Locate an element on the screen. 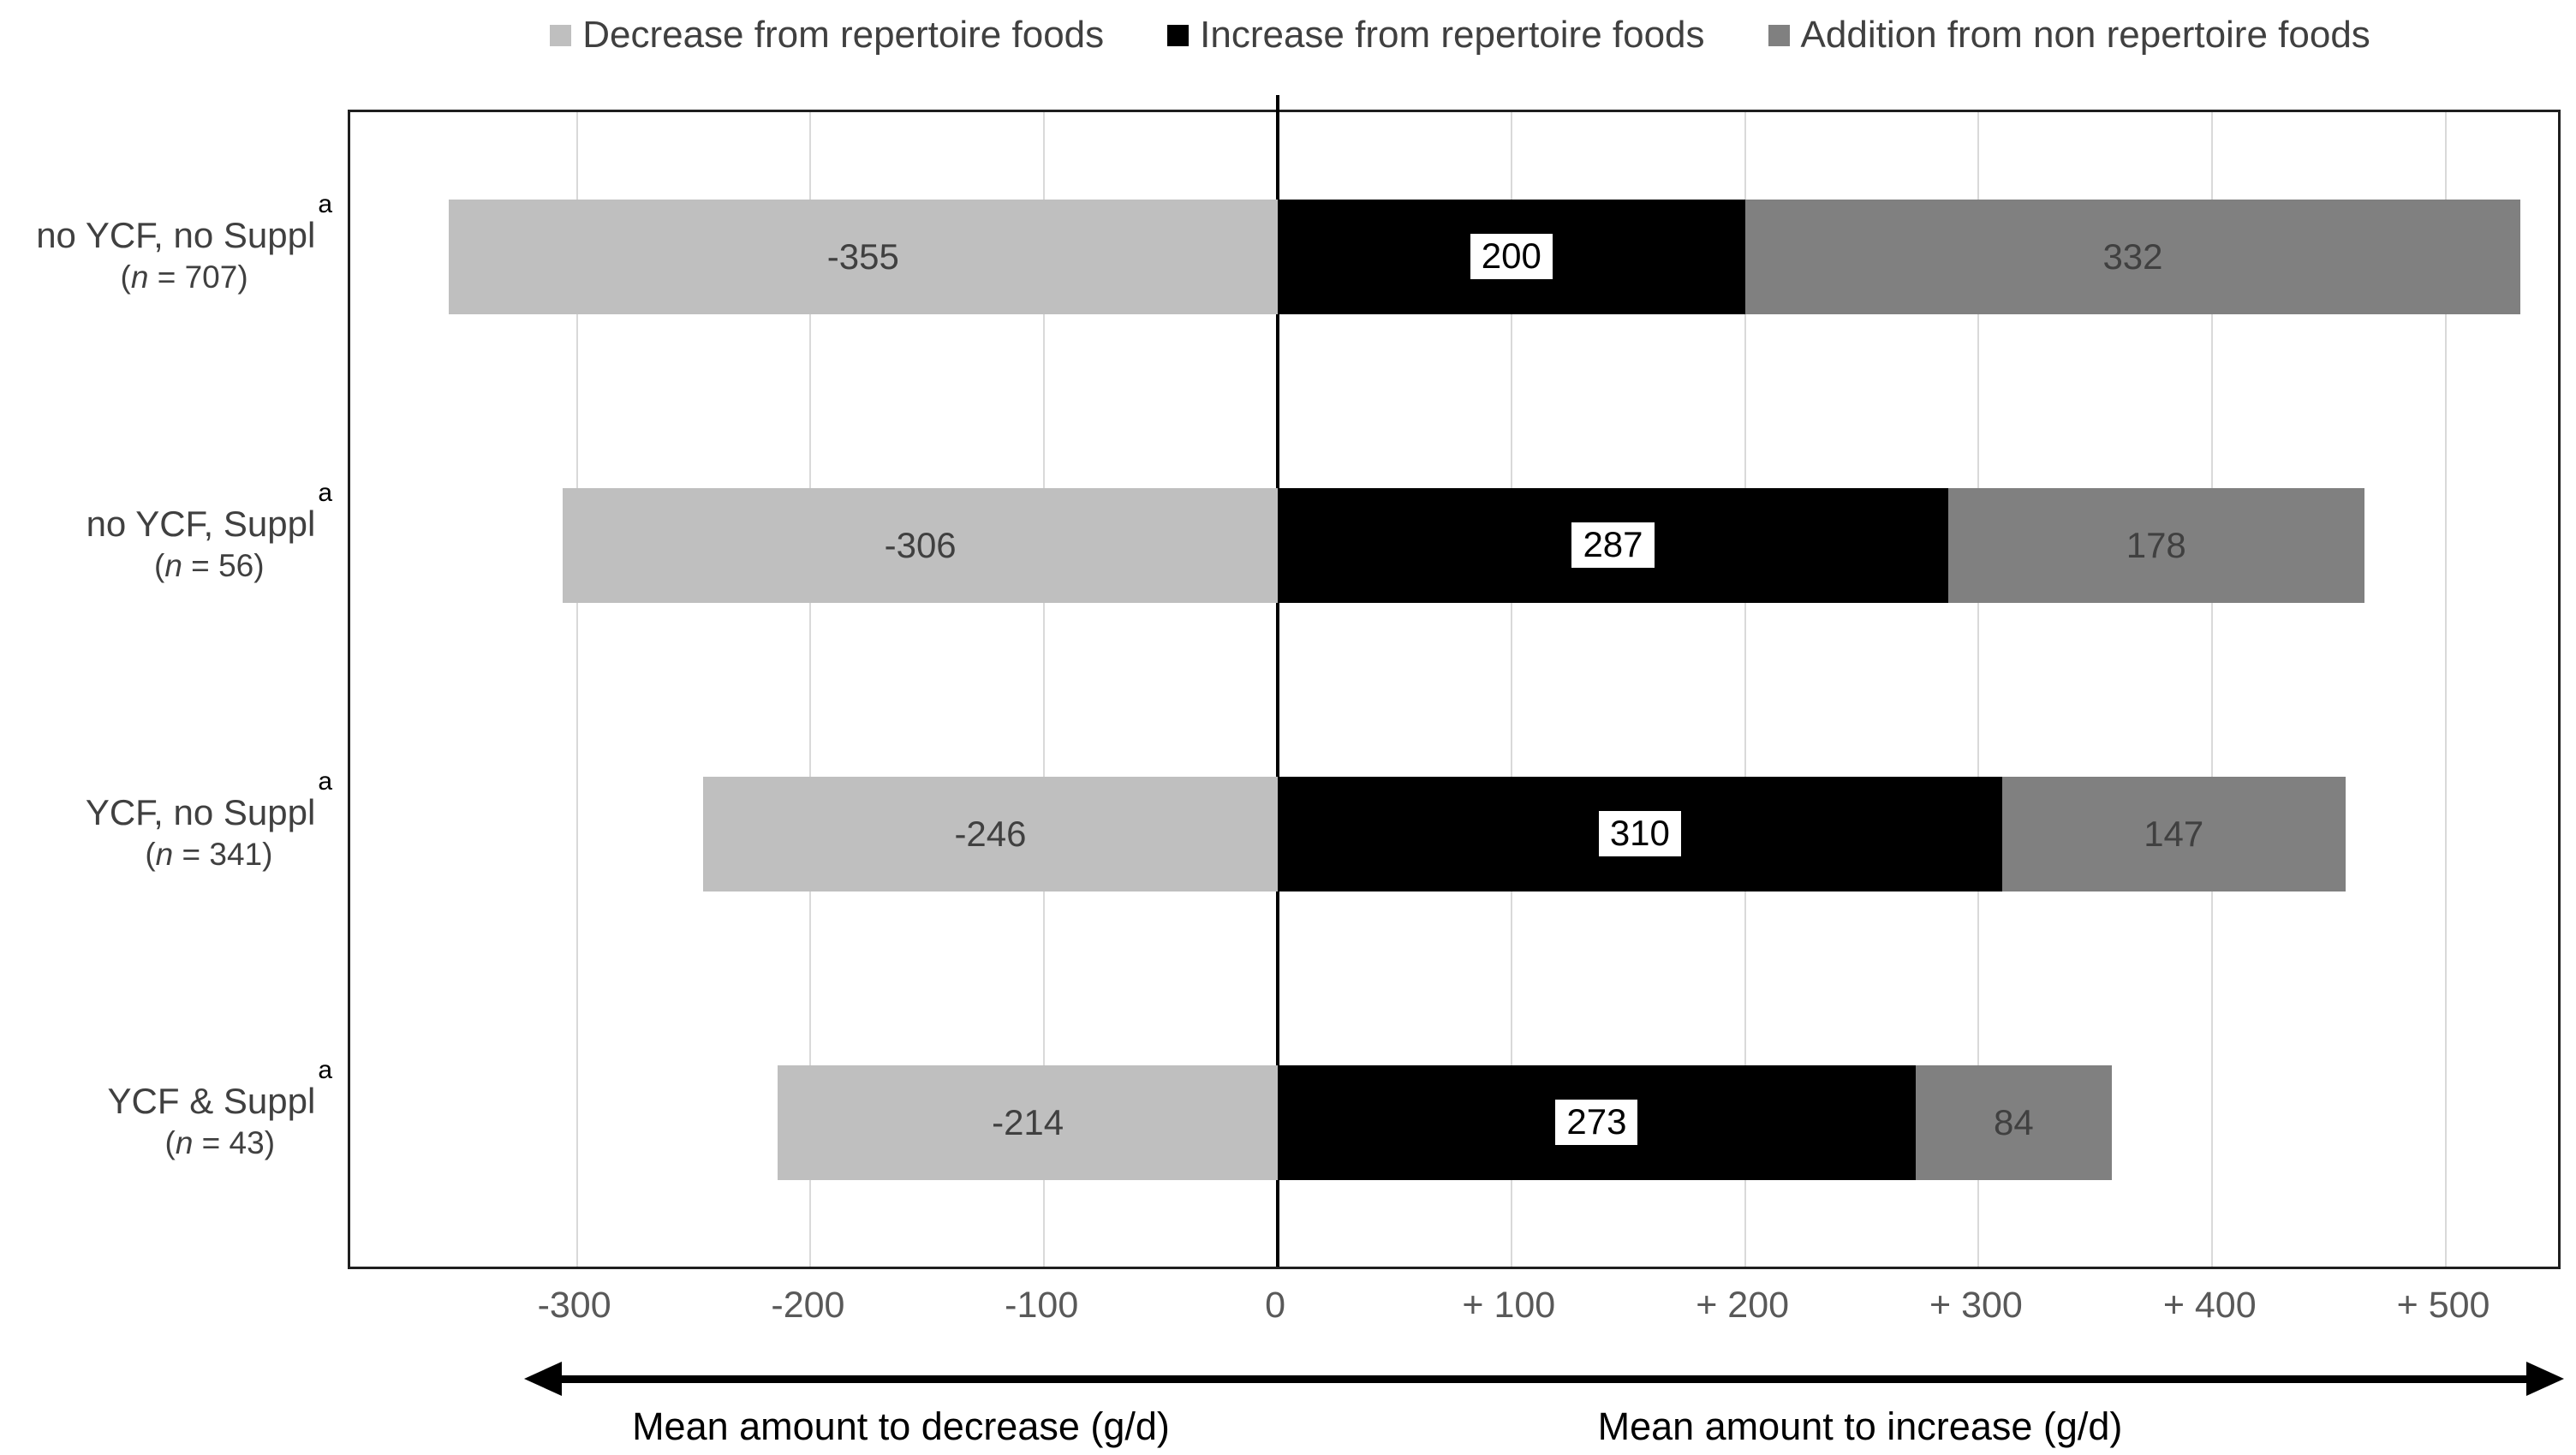 This screenshot has height=1455, width=2576. bar-segment-addition: 147 is located at coordinates (2173, 833).